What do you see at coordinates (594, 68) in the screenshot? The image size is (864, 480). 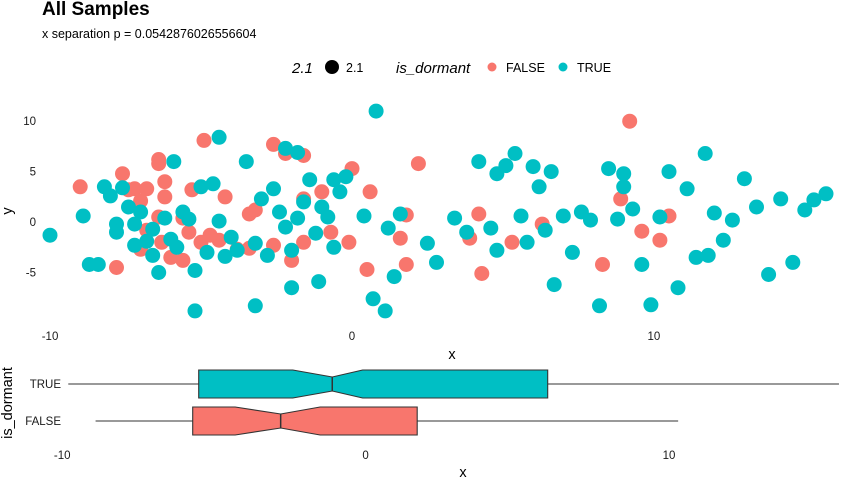 I see `legend-label-true: TRUE` at bounding box center [594, 68].